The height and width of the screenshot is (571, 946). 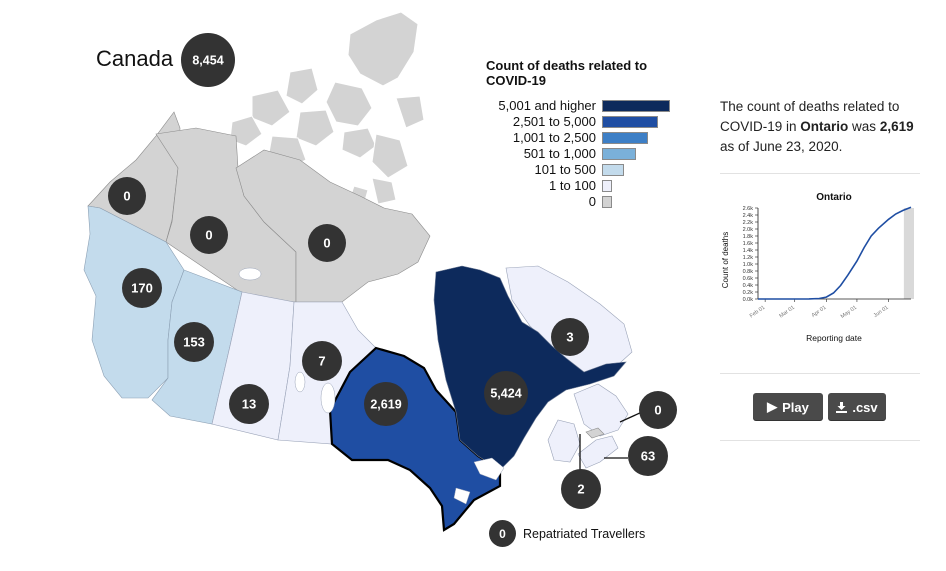 I want to click on bubble-northwest-territories: 0, so click(x=209, y=235).